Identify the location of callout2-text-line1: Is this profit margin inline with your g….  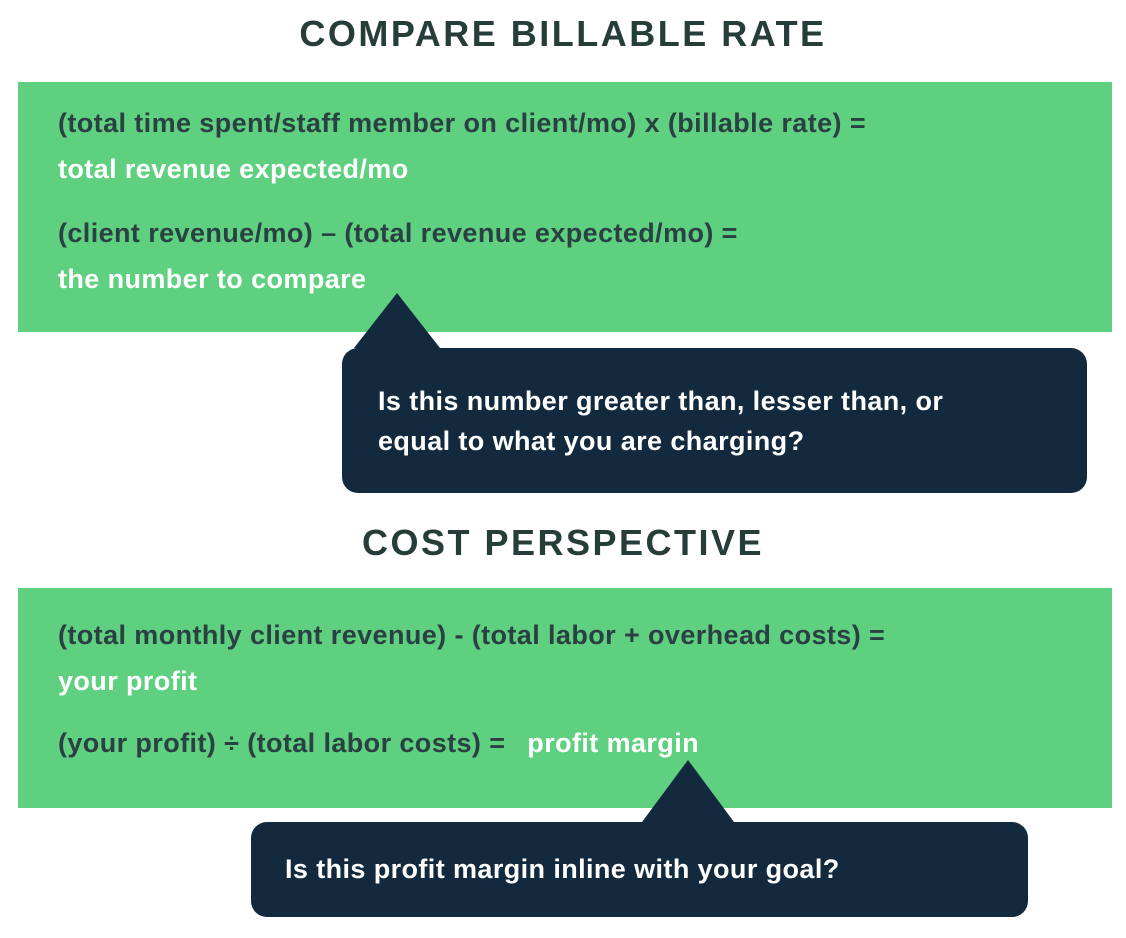
(562, 869).